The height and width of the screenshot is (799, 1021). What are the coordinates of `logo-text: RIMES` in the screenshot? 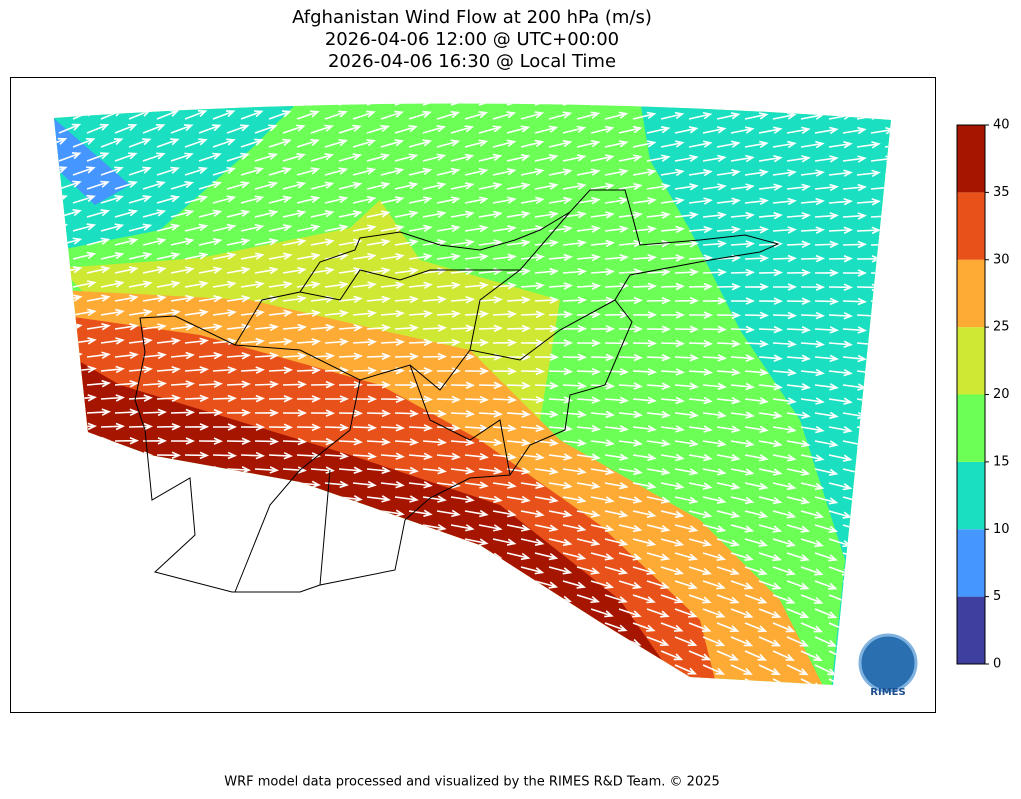 It's located at (887, 692).